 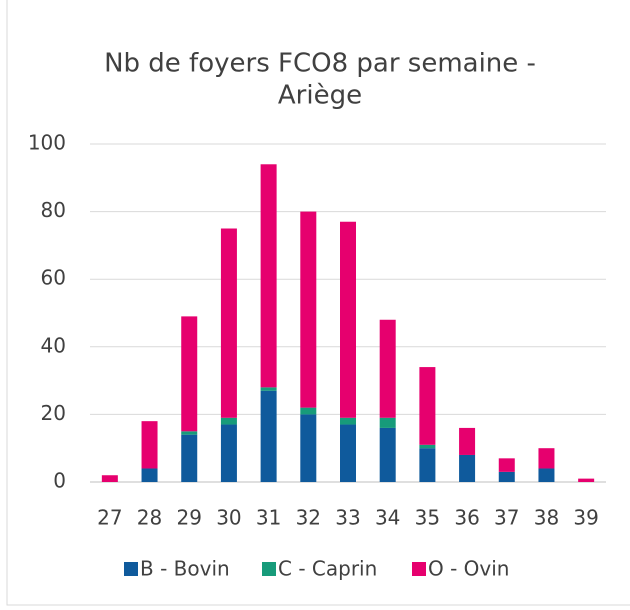 I want to click on x-tick-label: 28, so click(x=149, y=518).